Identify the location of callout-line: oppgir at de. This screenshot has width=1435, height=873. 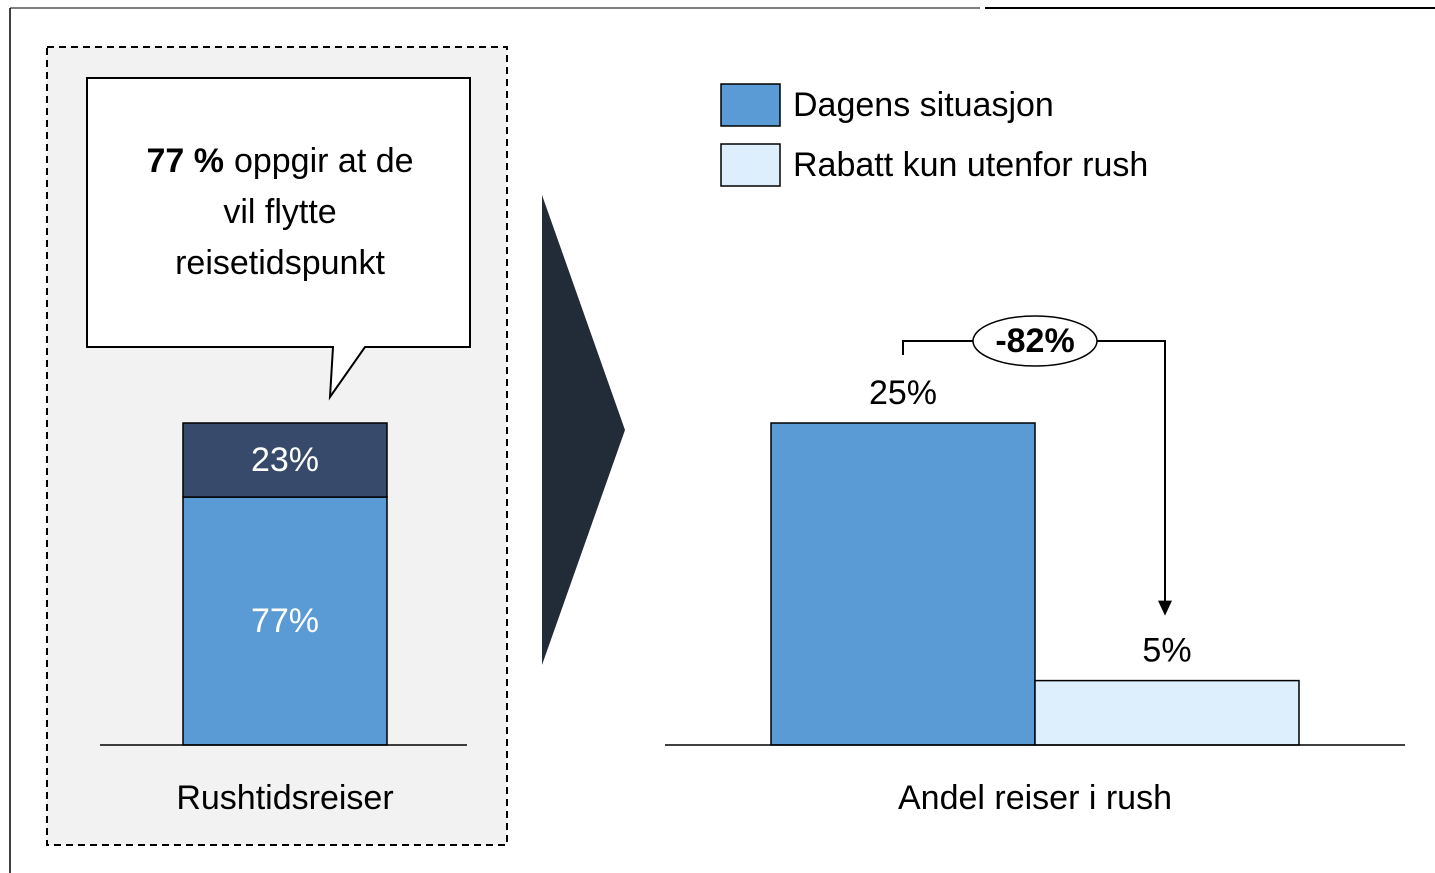
(324, 161).